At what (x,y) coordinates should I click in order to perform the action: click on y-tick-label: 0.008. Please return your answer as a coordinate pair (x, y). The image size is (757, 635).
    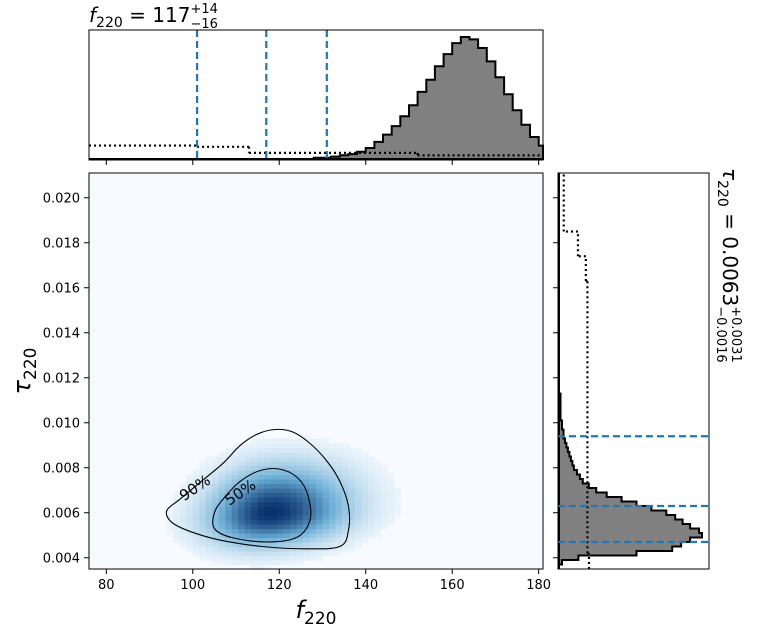
    Looking at the image, I should click on (61, 468).